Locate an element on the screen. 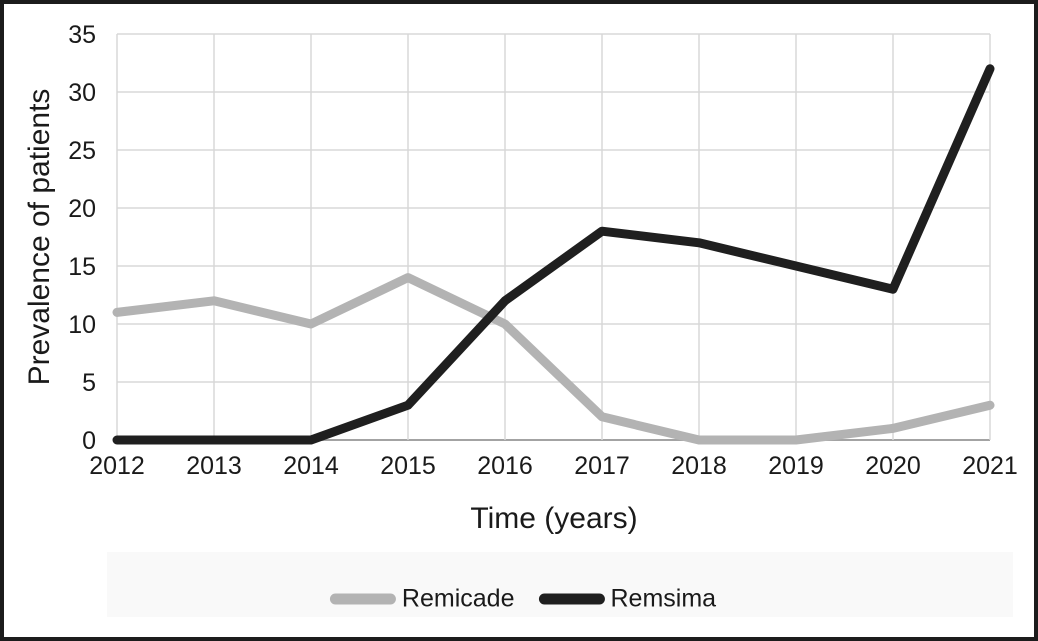 Image resolution: width=1038 pixels, height=641 pixels. legend-label-remsima: Remsima is located at coordinates (663, 598).